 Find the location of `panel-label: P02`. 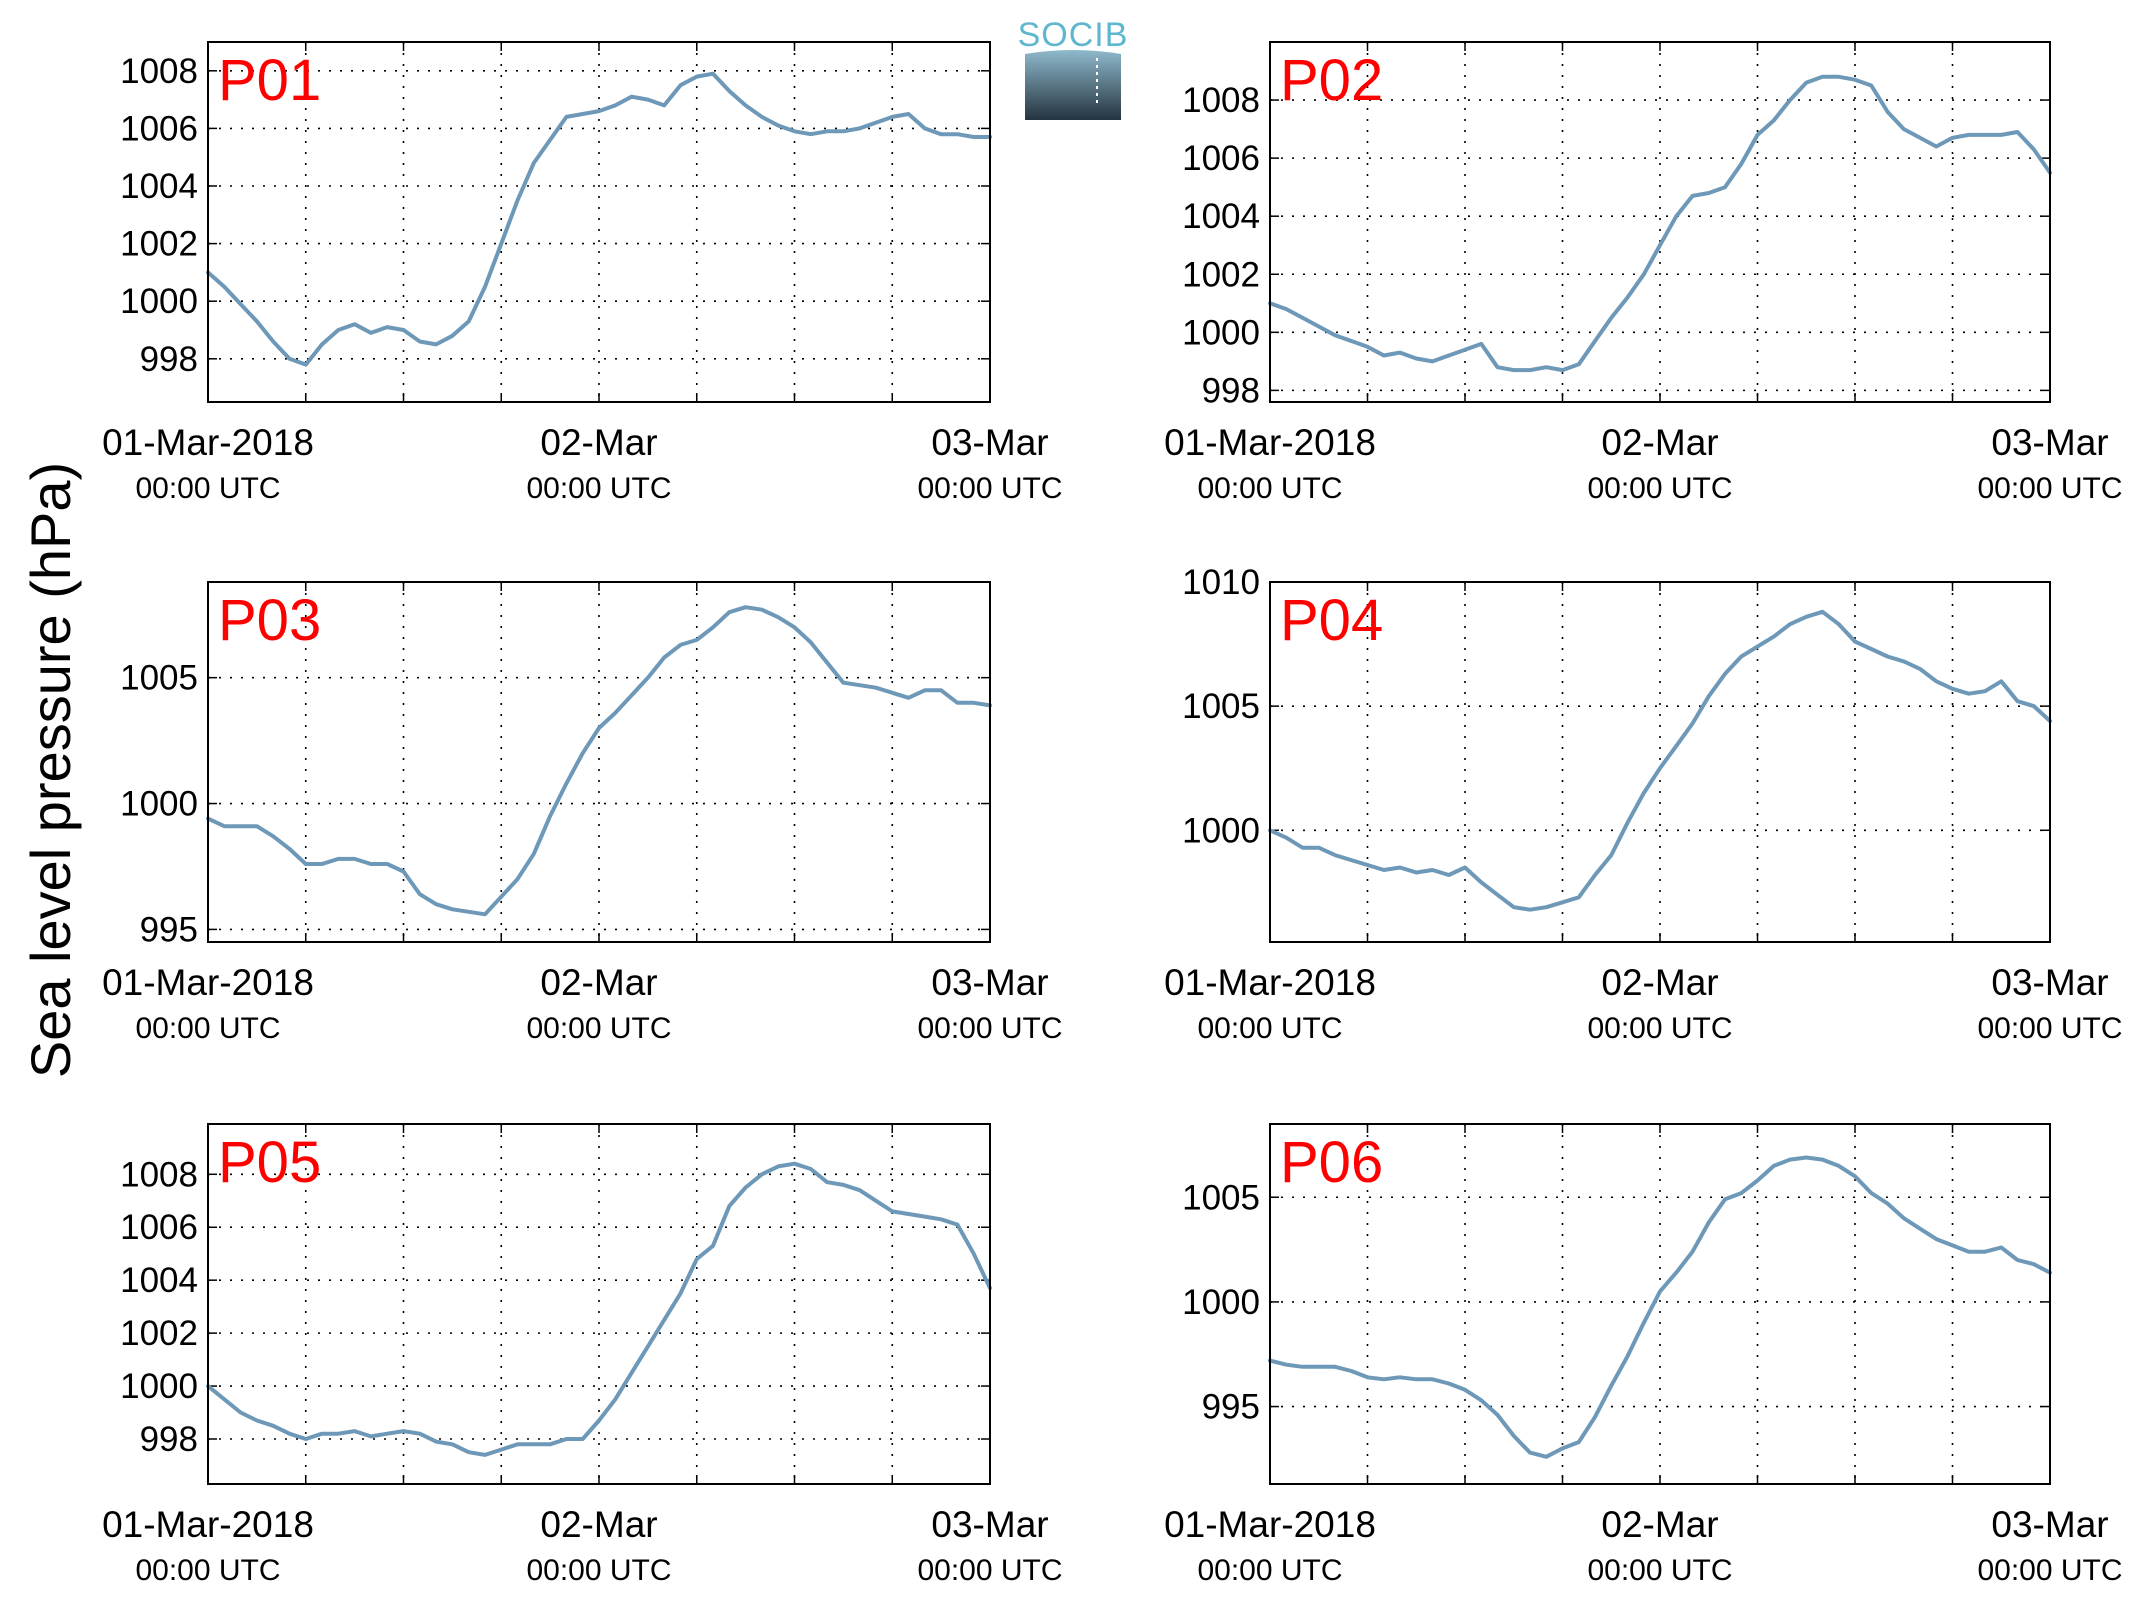

panel-label: P02 is located at coordinates (1331, 80).